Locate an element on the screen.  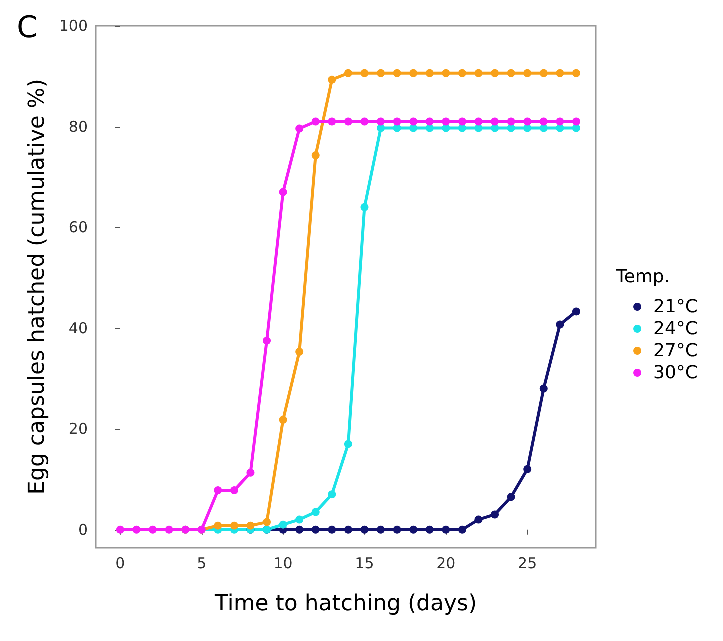
chart-title: C is located at coordinates (27, 28).